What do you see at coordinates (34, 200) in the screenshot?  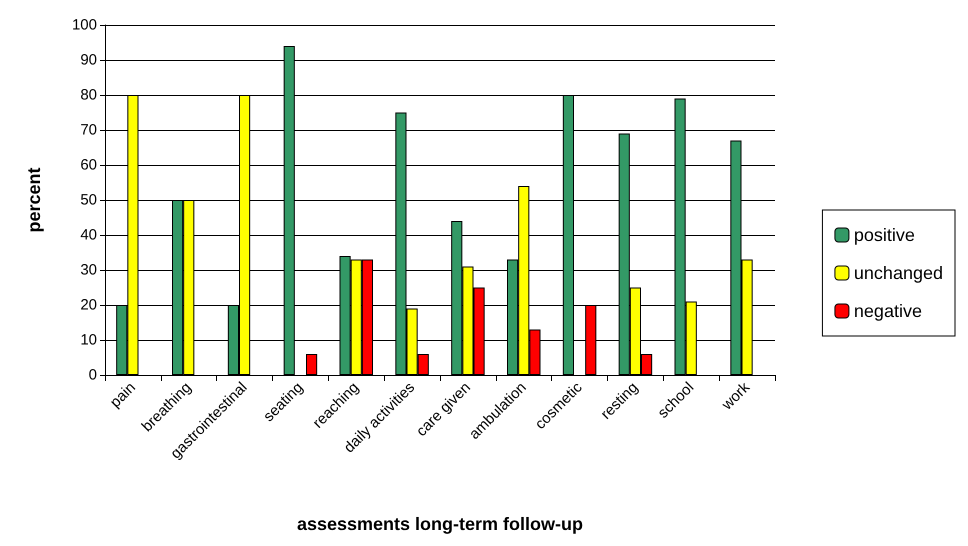 I see `y-axis-title: percent` at bounding box center [34, 200].